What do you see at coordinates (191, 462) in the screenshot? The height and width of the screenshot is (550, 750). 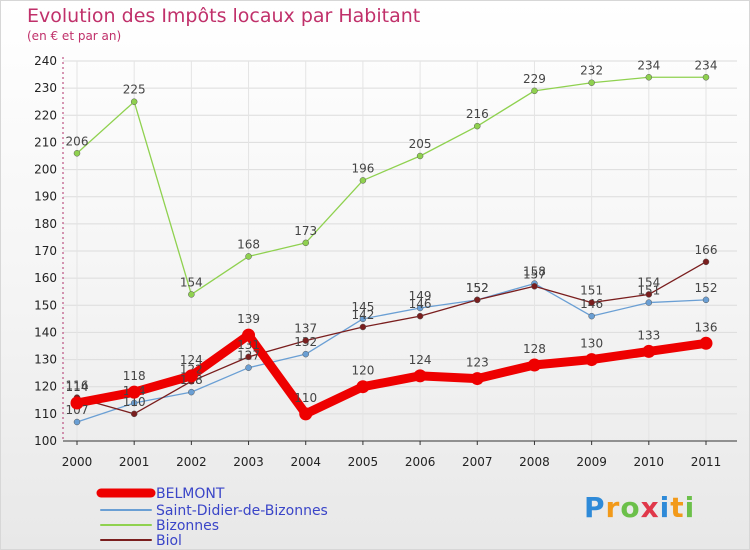 I see `x-tick-label: 2002` at bounding box center [191, 462].